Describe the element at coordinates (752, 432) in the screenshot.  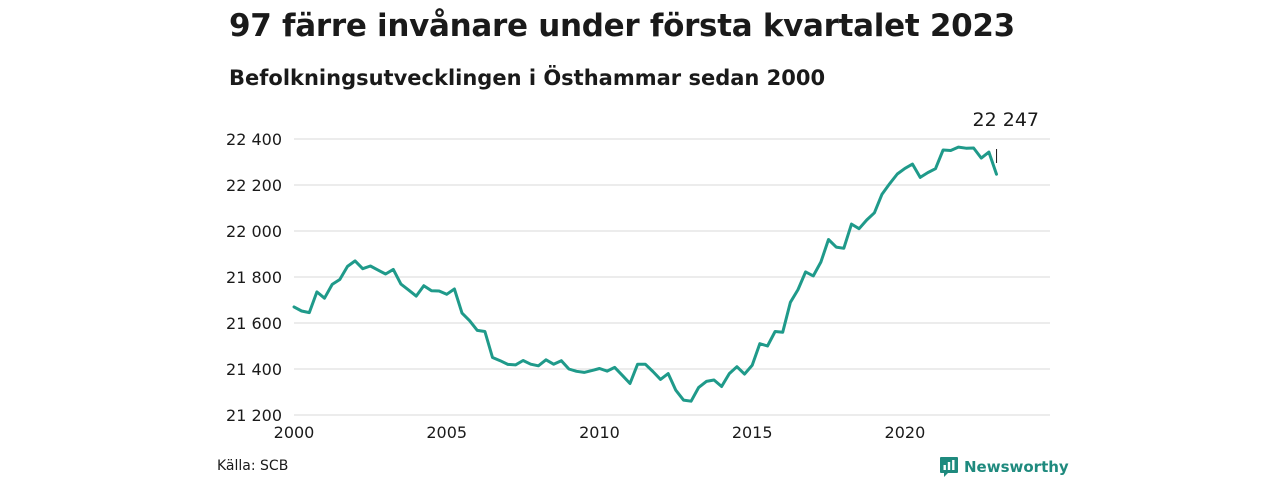
I see `x-tick-label: 2015` at that location.